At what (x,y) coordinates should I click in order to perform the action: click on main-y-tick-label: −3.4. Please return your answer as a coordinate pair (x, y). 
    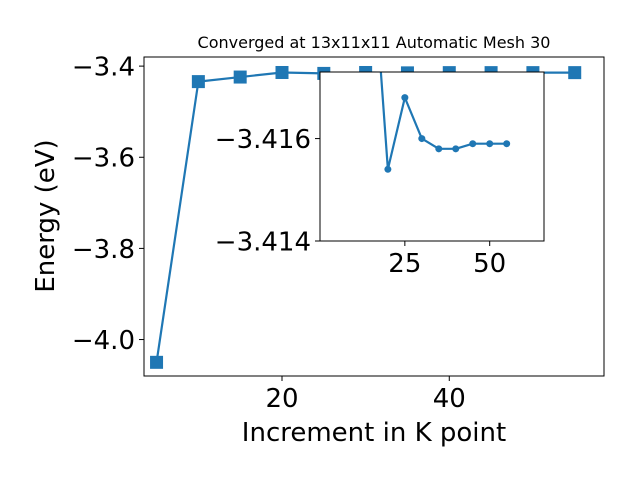
    Looking at the image, I should click on (103, 67).